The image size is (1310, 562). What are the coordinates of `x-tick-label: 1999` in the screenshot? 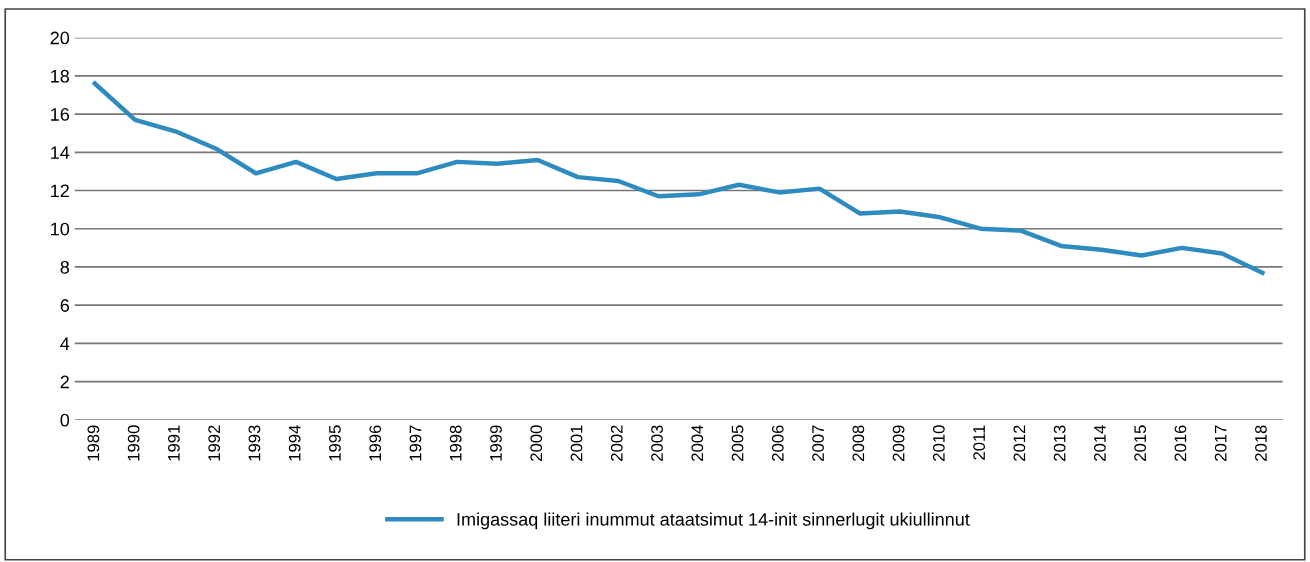 It's located at (496, 443).